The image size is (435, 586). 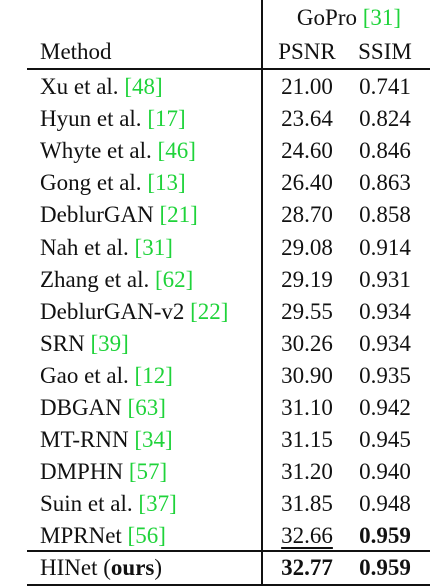 What do you see at coordinates (385, 375) in the screenshot?
I see `ssim-cell: 0.935` at bounding box center [385, 375].